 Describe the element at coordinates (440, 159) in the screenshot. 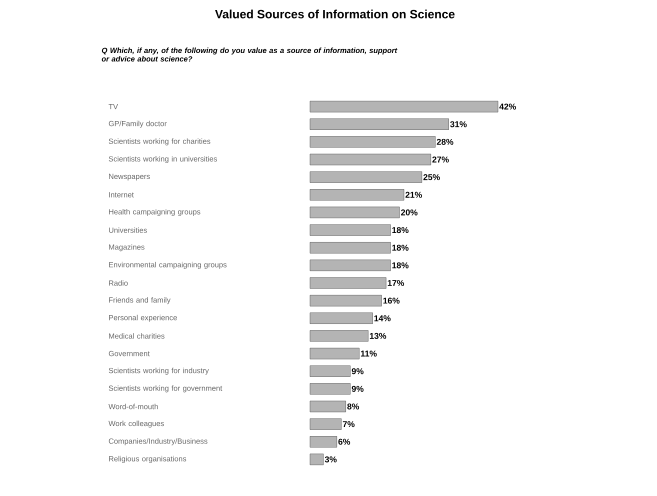

I see `data-label: 27%` at that location.